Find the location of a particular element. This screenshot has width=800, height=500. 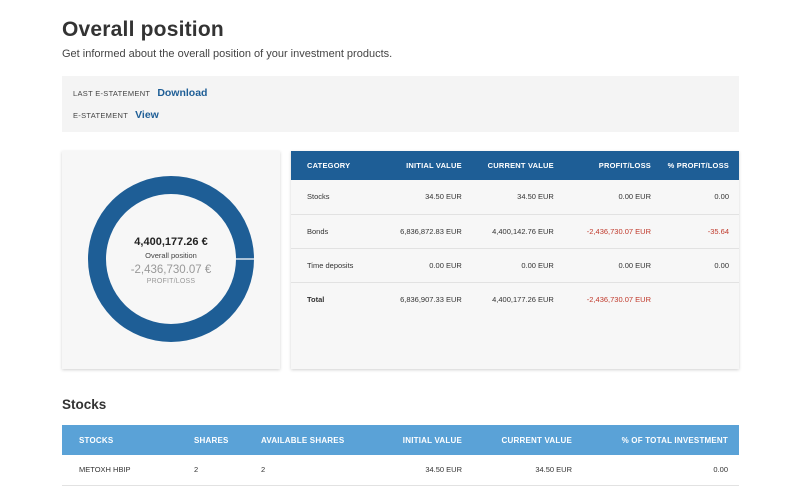

total-profit-loss: -2,436,730.07 EUR is located at coordinates (618, 299).